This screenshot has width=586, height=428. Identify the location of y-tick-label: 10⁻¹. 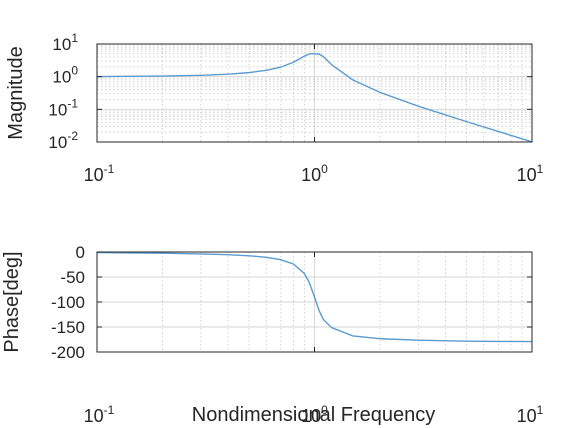
(63, 107).